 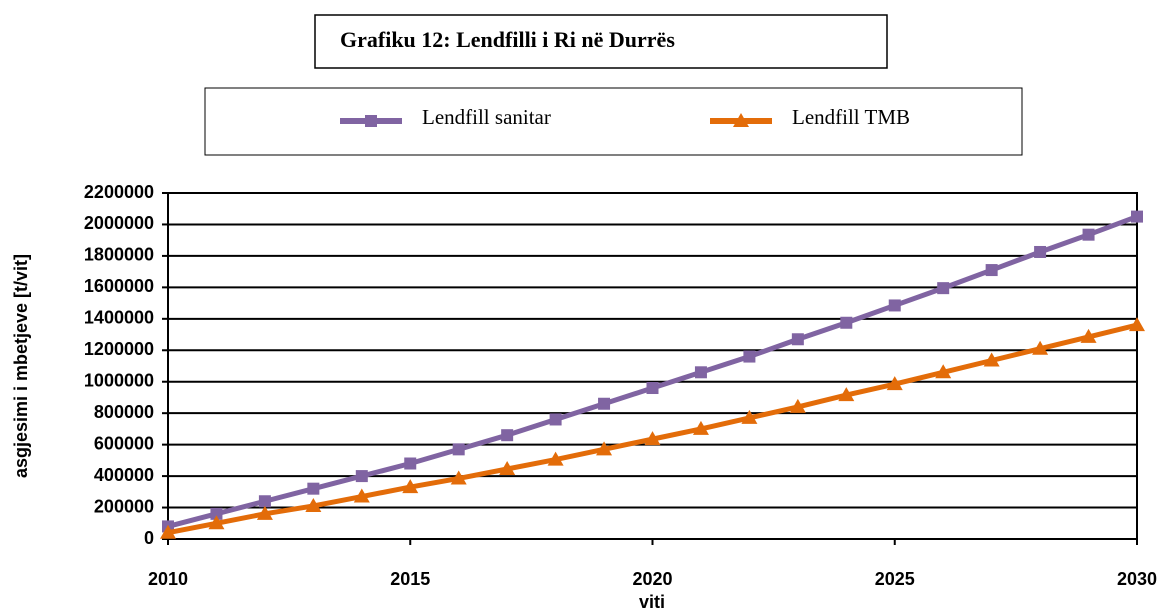 I want to click on y-tick-label: 1800000, so click(x=119, y=255).